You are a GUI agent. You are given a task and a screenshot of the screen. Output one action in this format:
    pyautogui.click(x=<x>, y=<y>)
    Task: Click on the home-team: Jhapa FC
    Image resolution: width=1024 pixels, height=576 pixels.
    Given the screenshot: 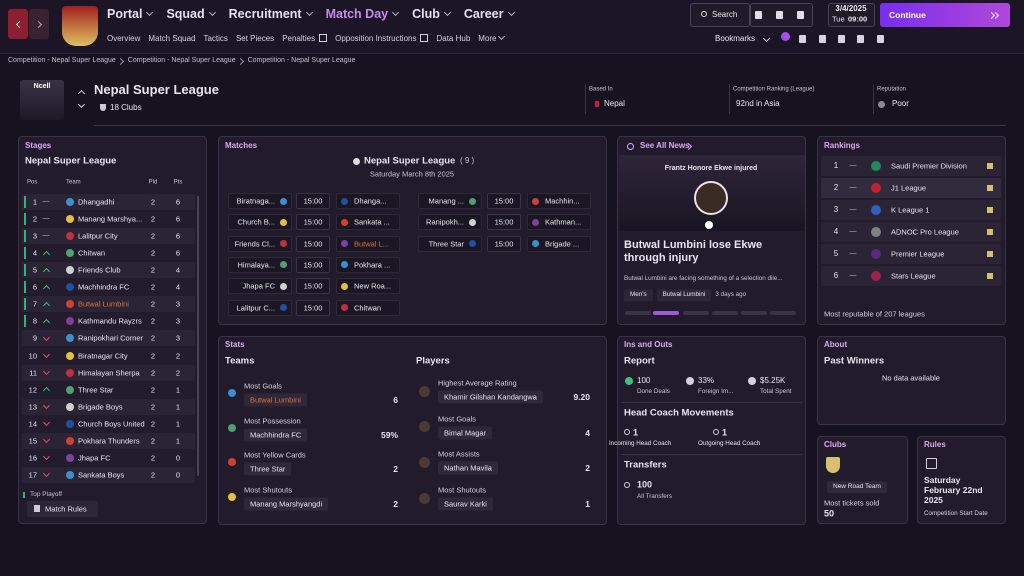 What is the action you would take?
    pyautogui.click(x=258, y=286)
    